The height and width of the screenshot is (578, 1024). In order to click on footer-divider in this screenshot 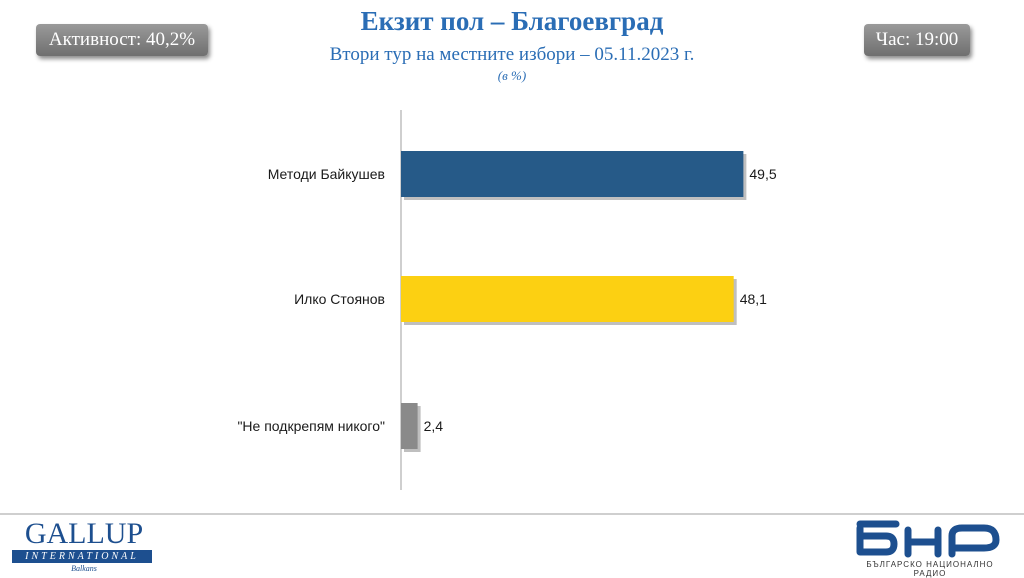, I will do `click(512, 514)`.